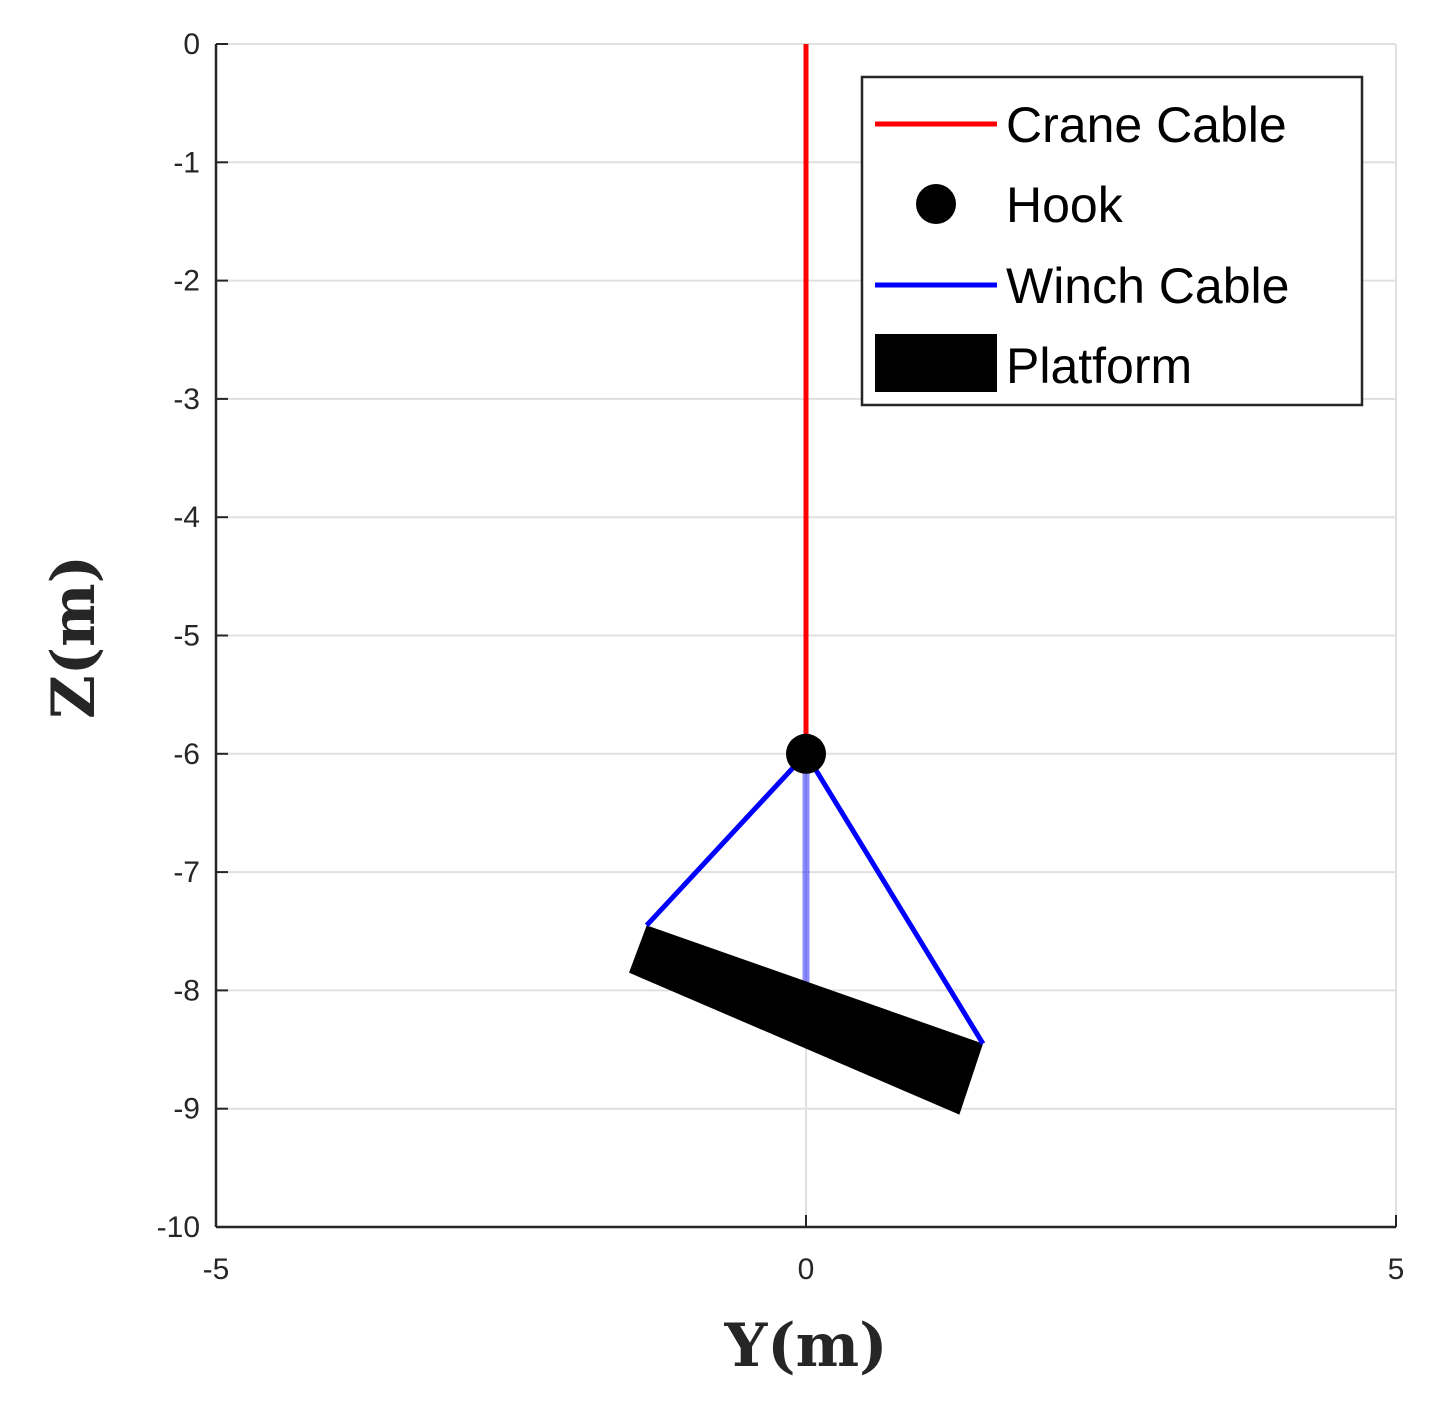 This screenshot has width=1438, height=1419. What do you see at coordinates (805, 1346) in the screenshot?
I see `x-axis-label: Y(m)` at bounding box center [805, 1346].